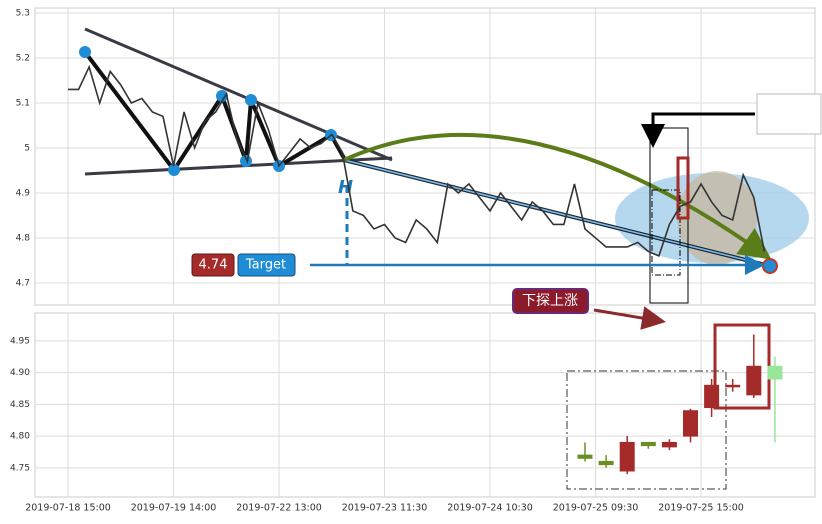 The image size is (822, 524). Describe the element at coordinates (385, 508) in the screenshot. I see `x-tick-label: 2019-07-23 11:30` at that location.